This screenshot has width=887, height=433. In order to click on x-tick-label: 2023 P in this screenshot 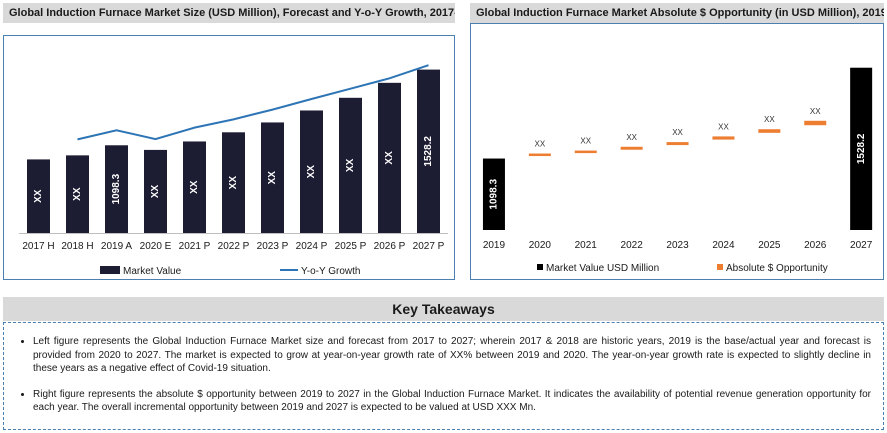, I will do `click(273, 246)`.